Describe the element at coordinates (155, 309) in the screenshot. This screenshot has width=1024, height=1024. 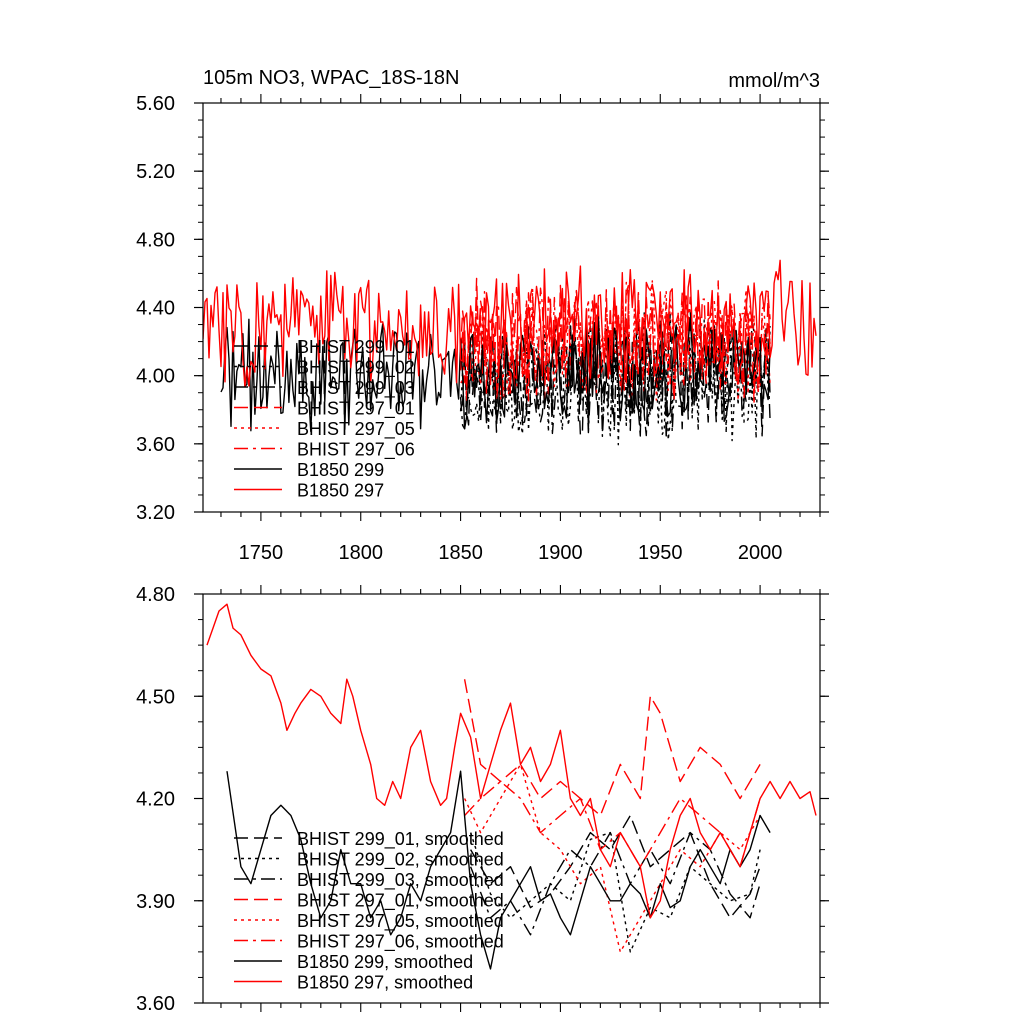
I see `top-ytick-label: 4.40` at that location.